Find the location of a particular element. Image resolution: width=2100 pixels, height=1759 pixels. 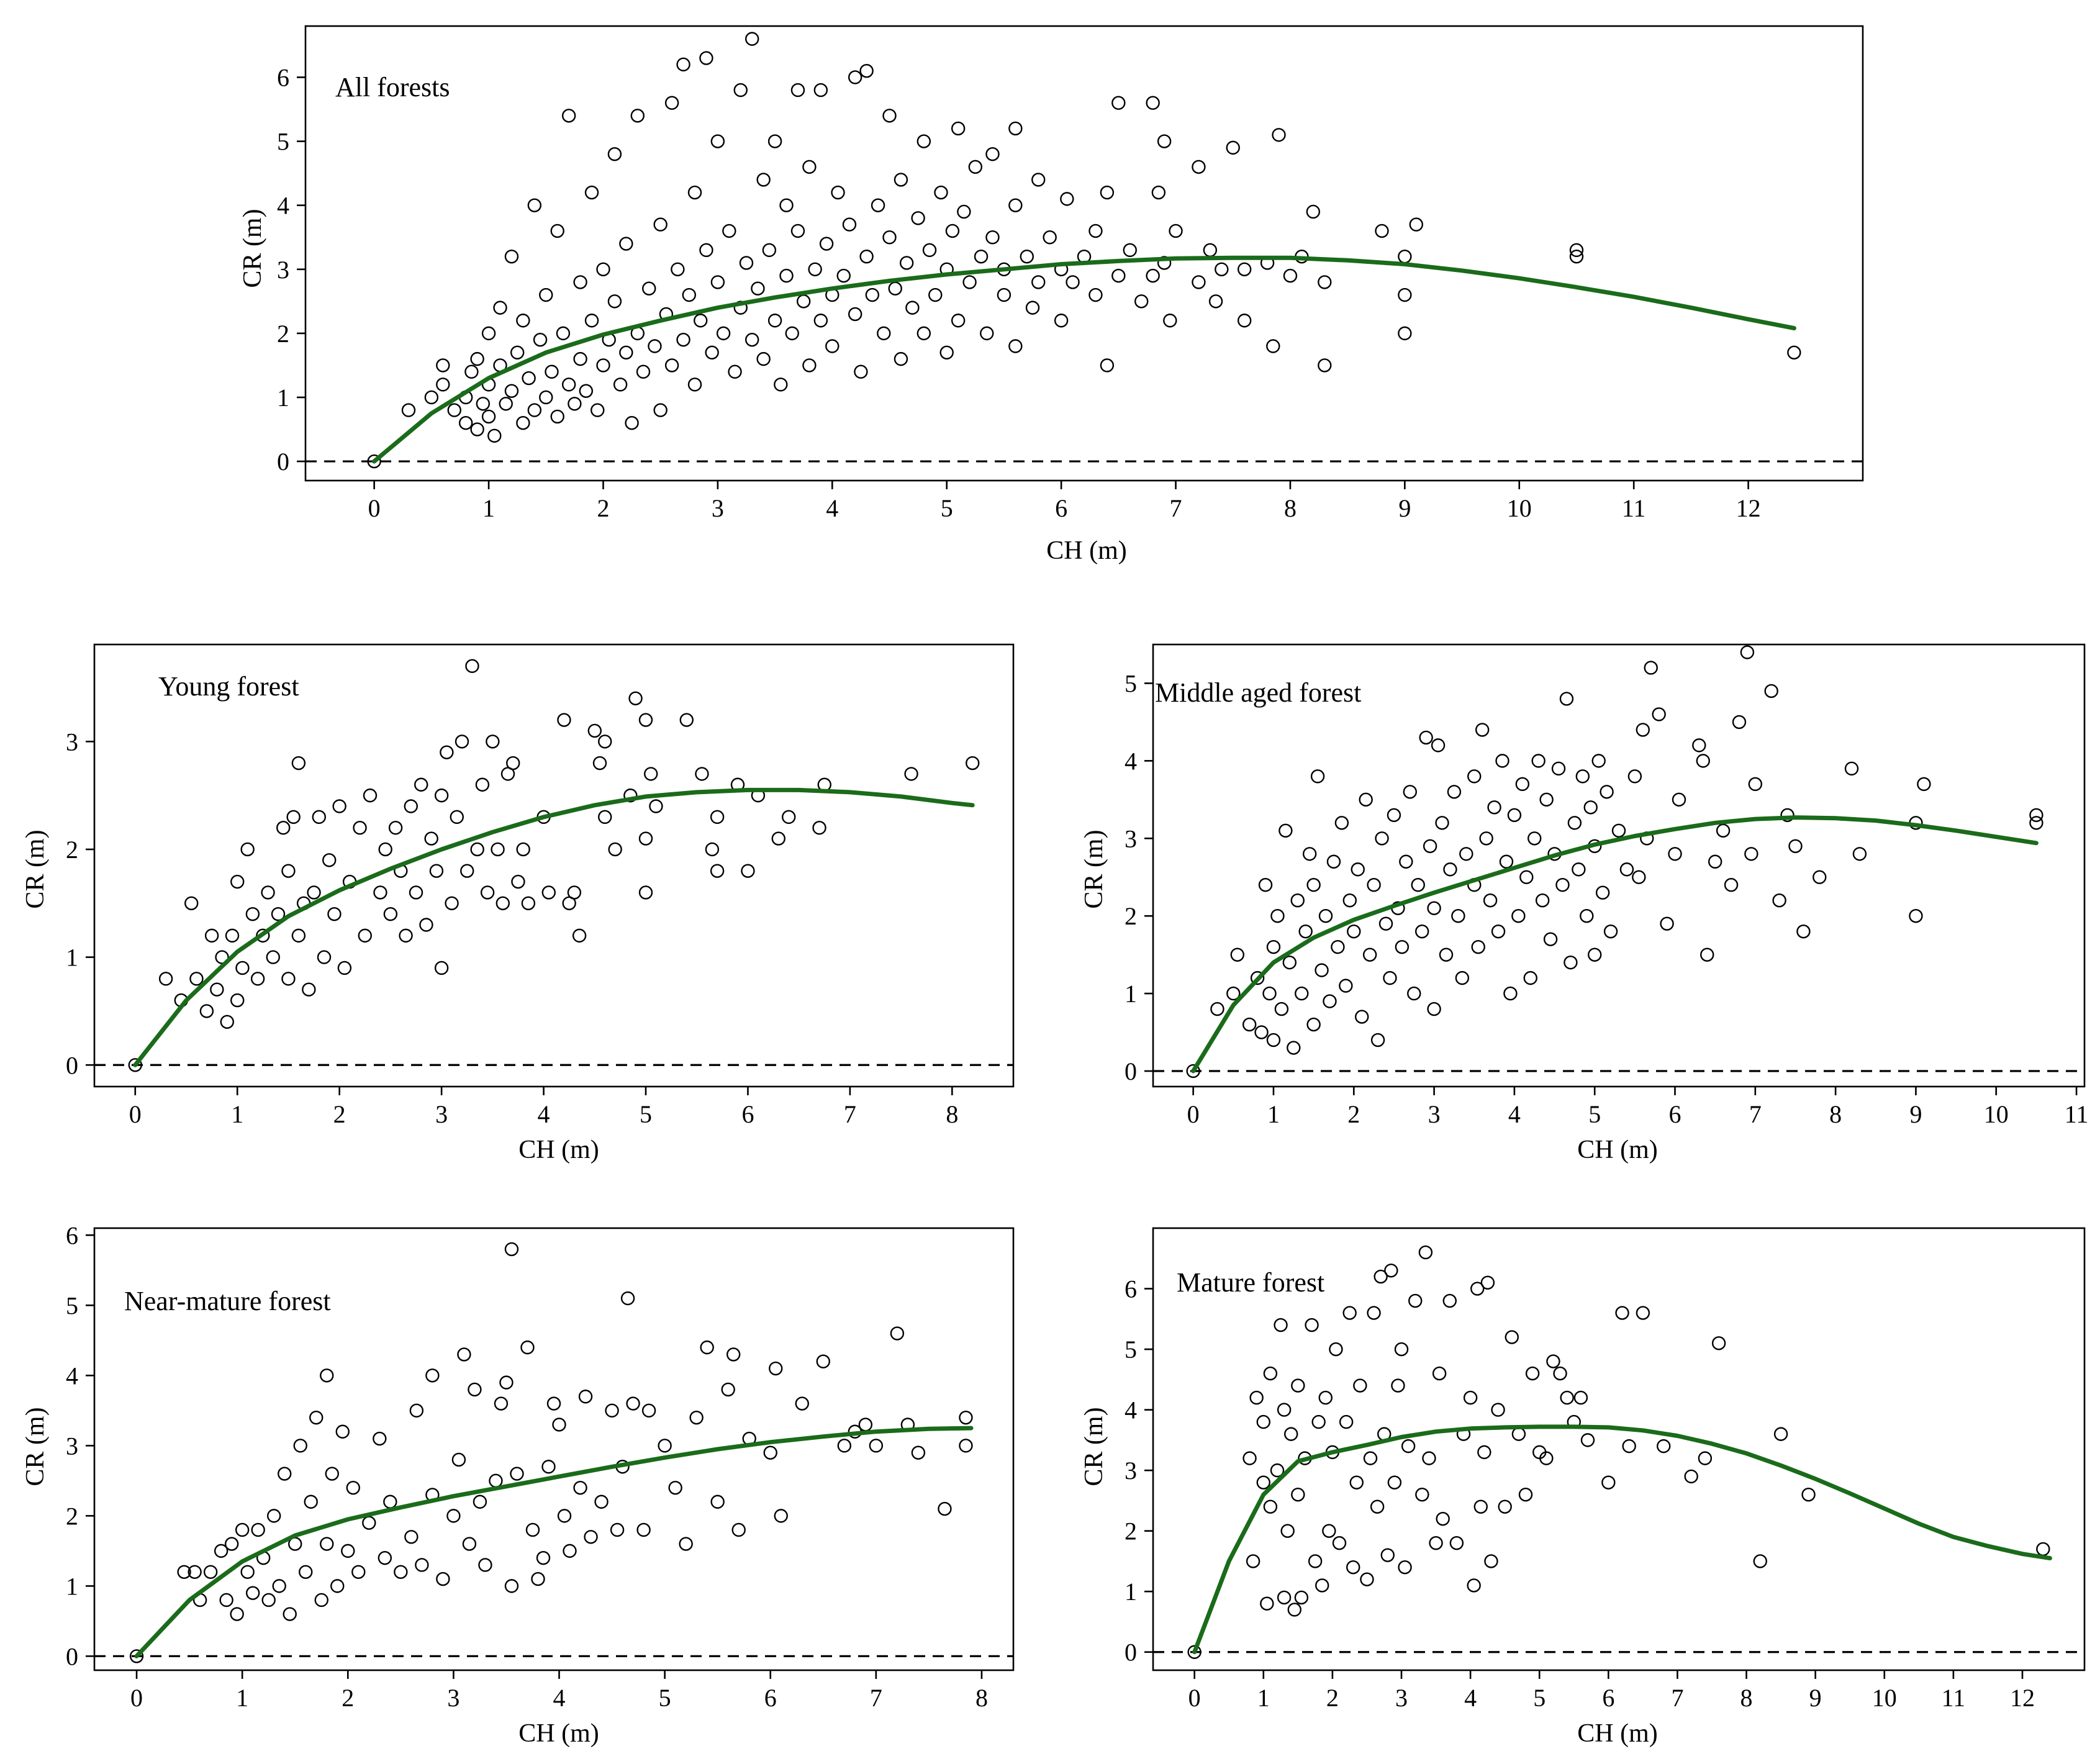

panel-title: Near-mature forest is located at coordinates (227, 1301).